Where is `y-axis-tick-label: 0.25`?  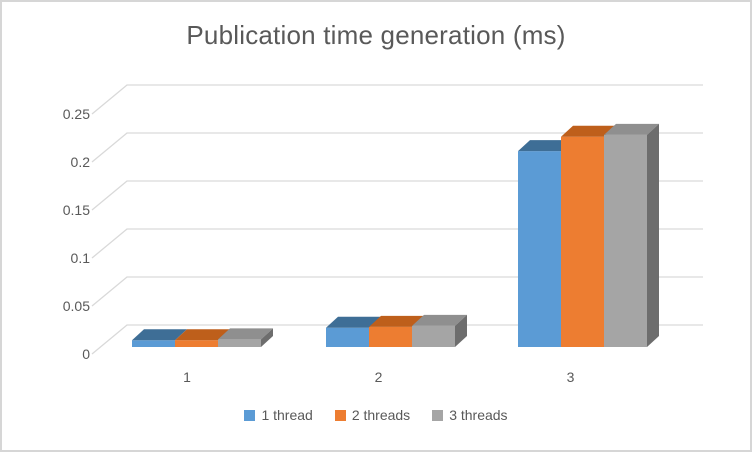 y-axis-tick-label: 0.25 is located at coordinates (76, 114).